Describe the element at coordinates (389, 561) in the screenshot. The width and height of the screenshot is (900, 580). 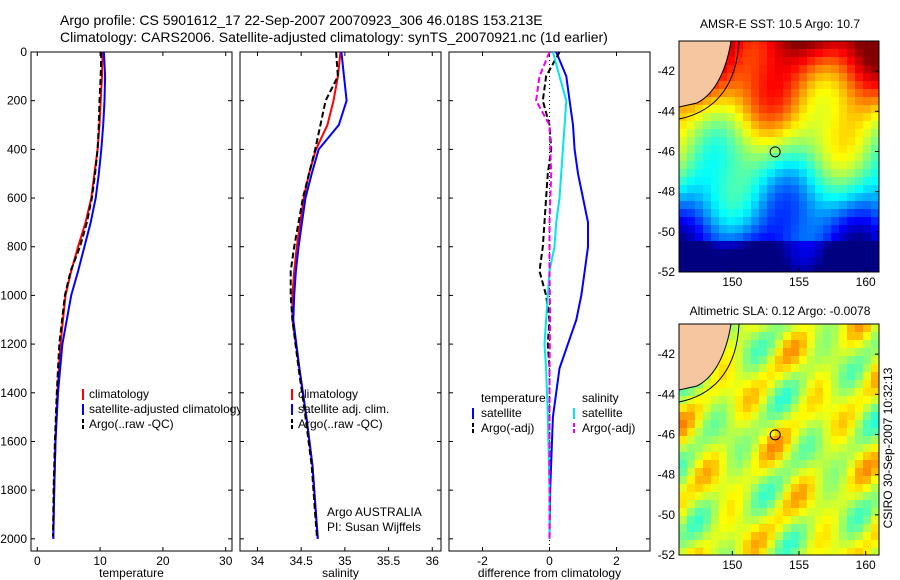
I see `x-tick-label: 35.5` at that location.